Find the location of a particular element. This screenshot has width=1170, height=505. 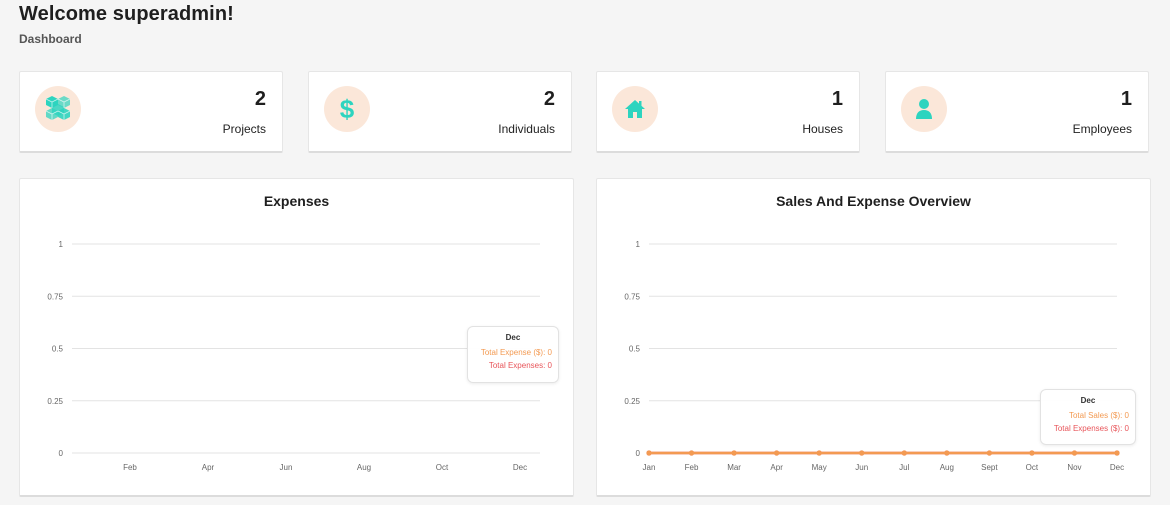

stat-label: Projects is located at coordinates (244, 129).